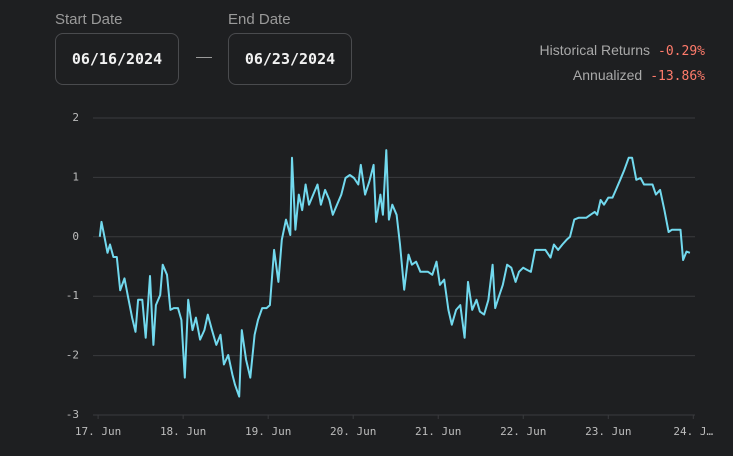 The image size is (733, 456). Describe the element at coordinates (75, 236) in the screenshot. I see `y-tick-label: 0` at that location.